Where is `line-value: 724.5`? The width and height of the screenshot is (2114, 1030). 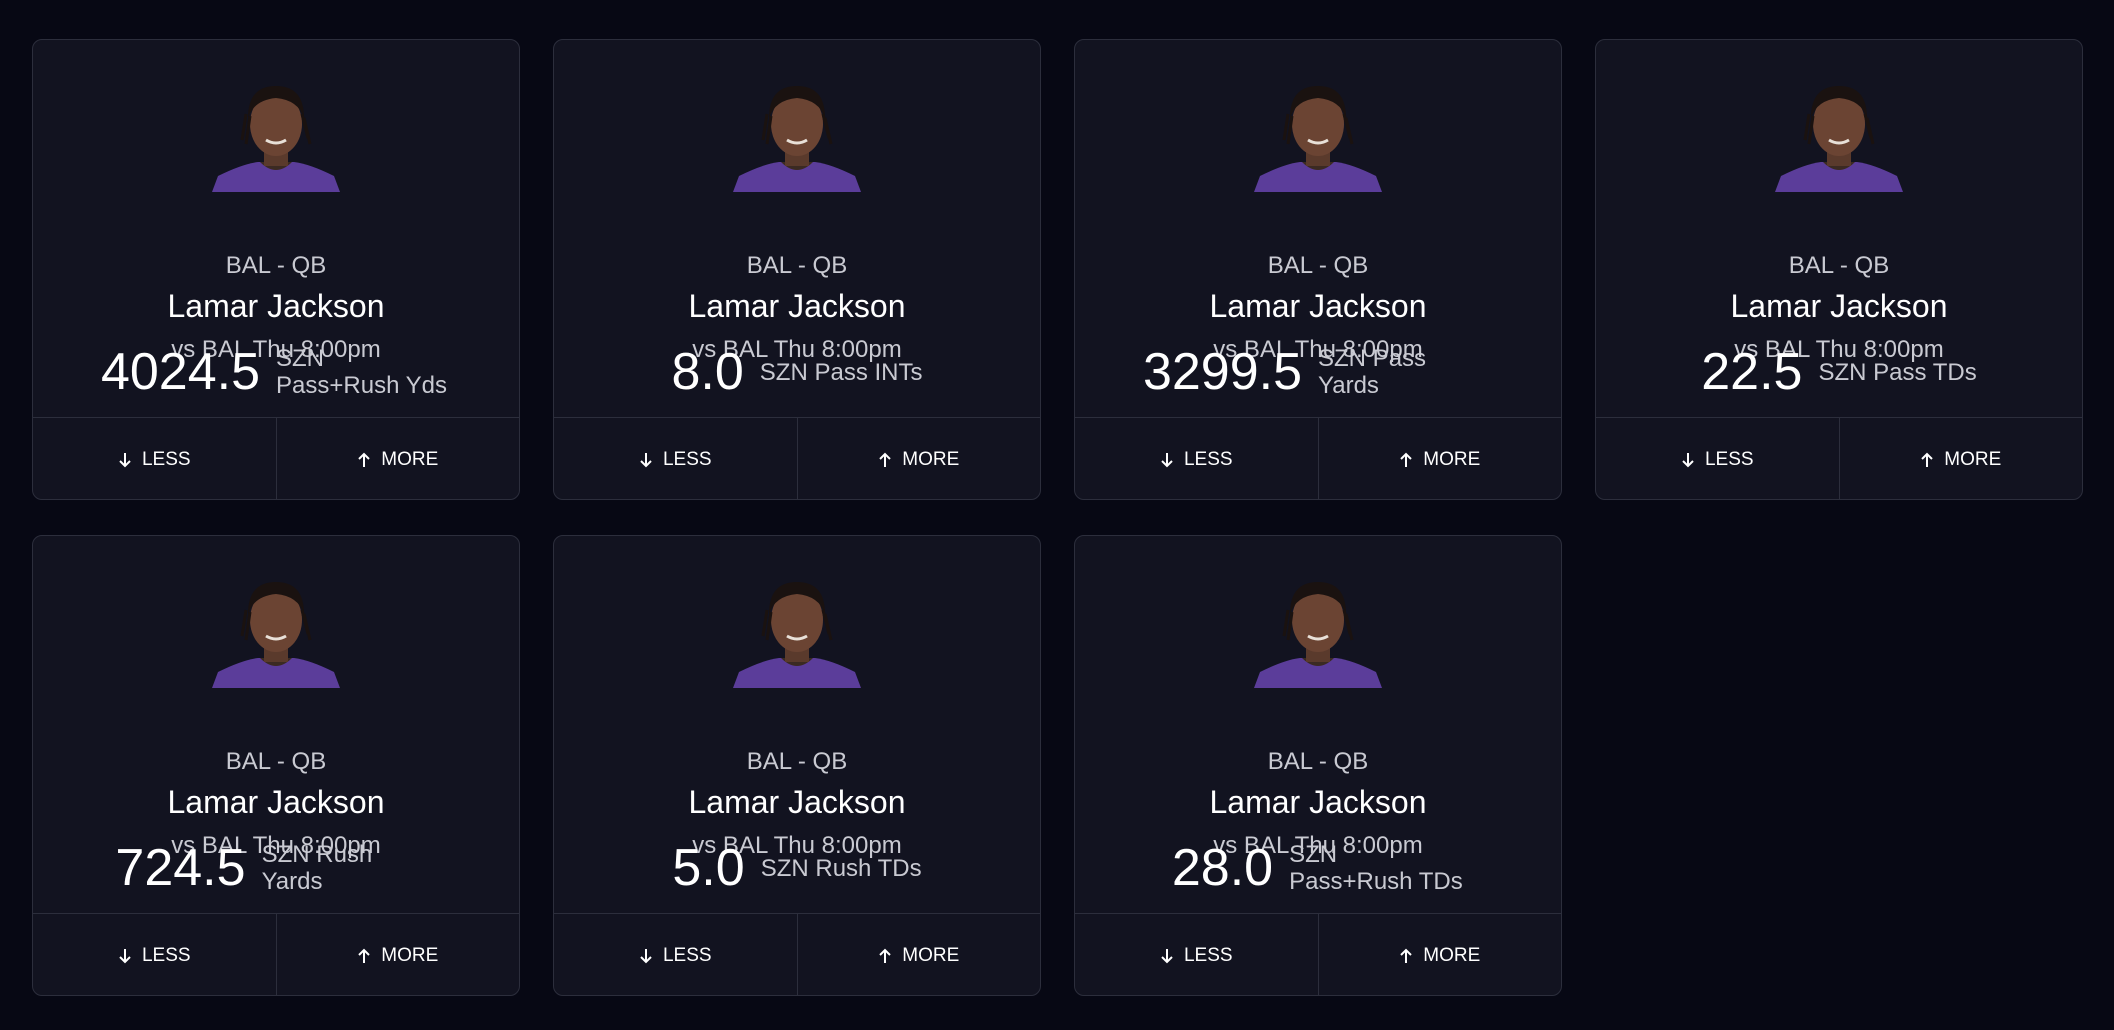 line-value: 724.5 is located at coordinates (180, 868).